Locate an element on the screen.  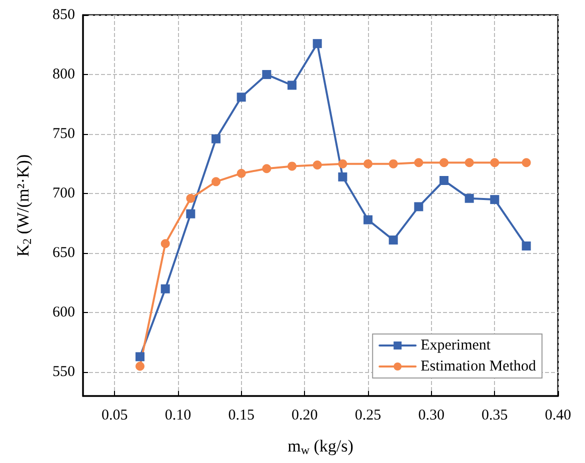
y-tick-label: 750 is located at coordinates (63, 134).